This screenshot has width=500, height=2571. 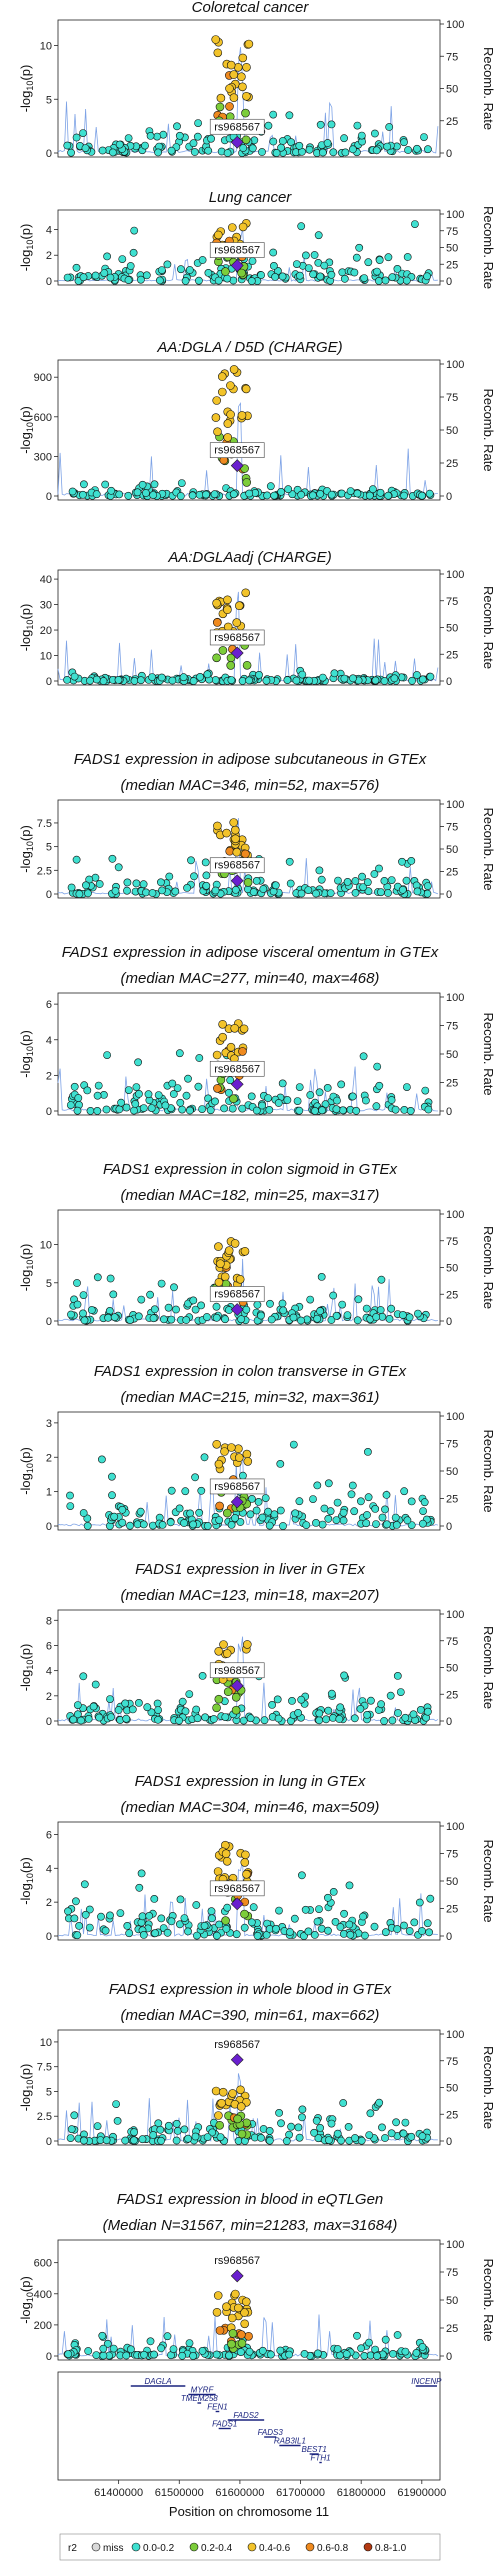 I want to click on y2-tick-label: 100, so click(x=455, y=215).